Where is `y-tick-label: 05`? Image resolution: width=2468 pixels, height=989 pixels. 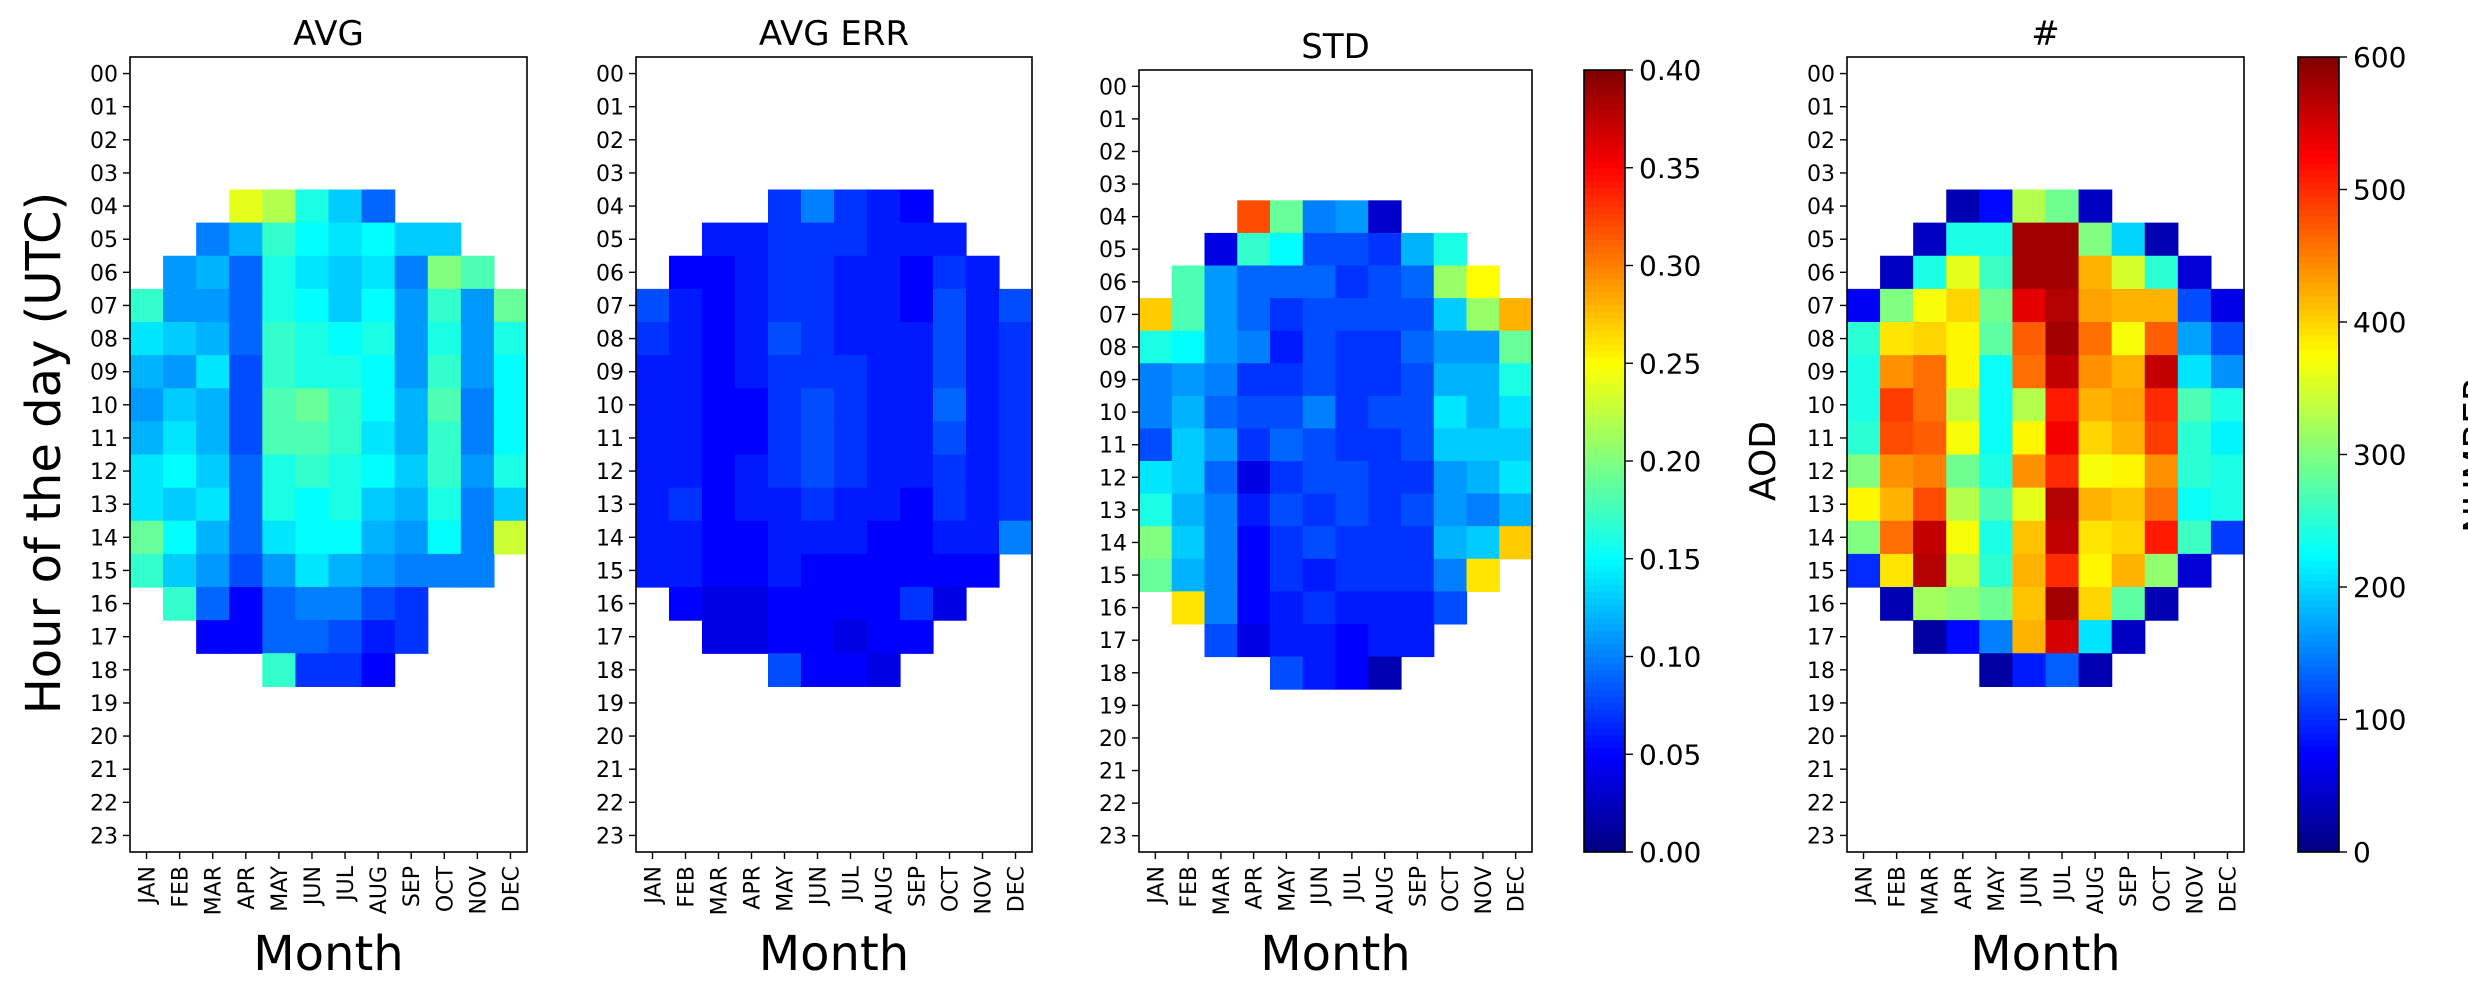 y-tick-label: 05 is located at coordinates (104, 240).